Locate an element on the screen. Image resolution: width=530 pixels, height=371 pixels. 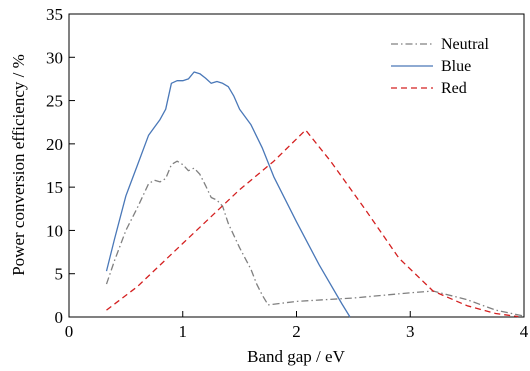
legend-label-neutral: Neutral is located at coordinates (465, 44).